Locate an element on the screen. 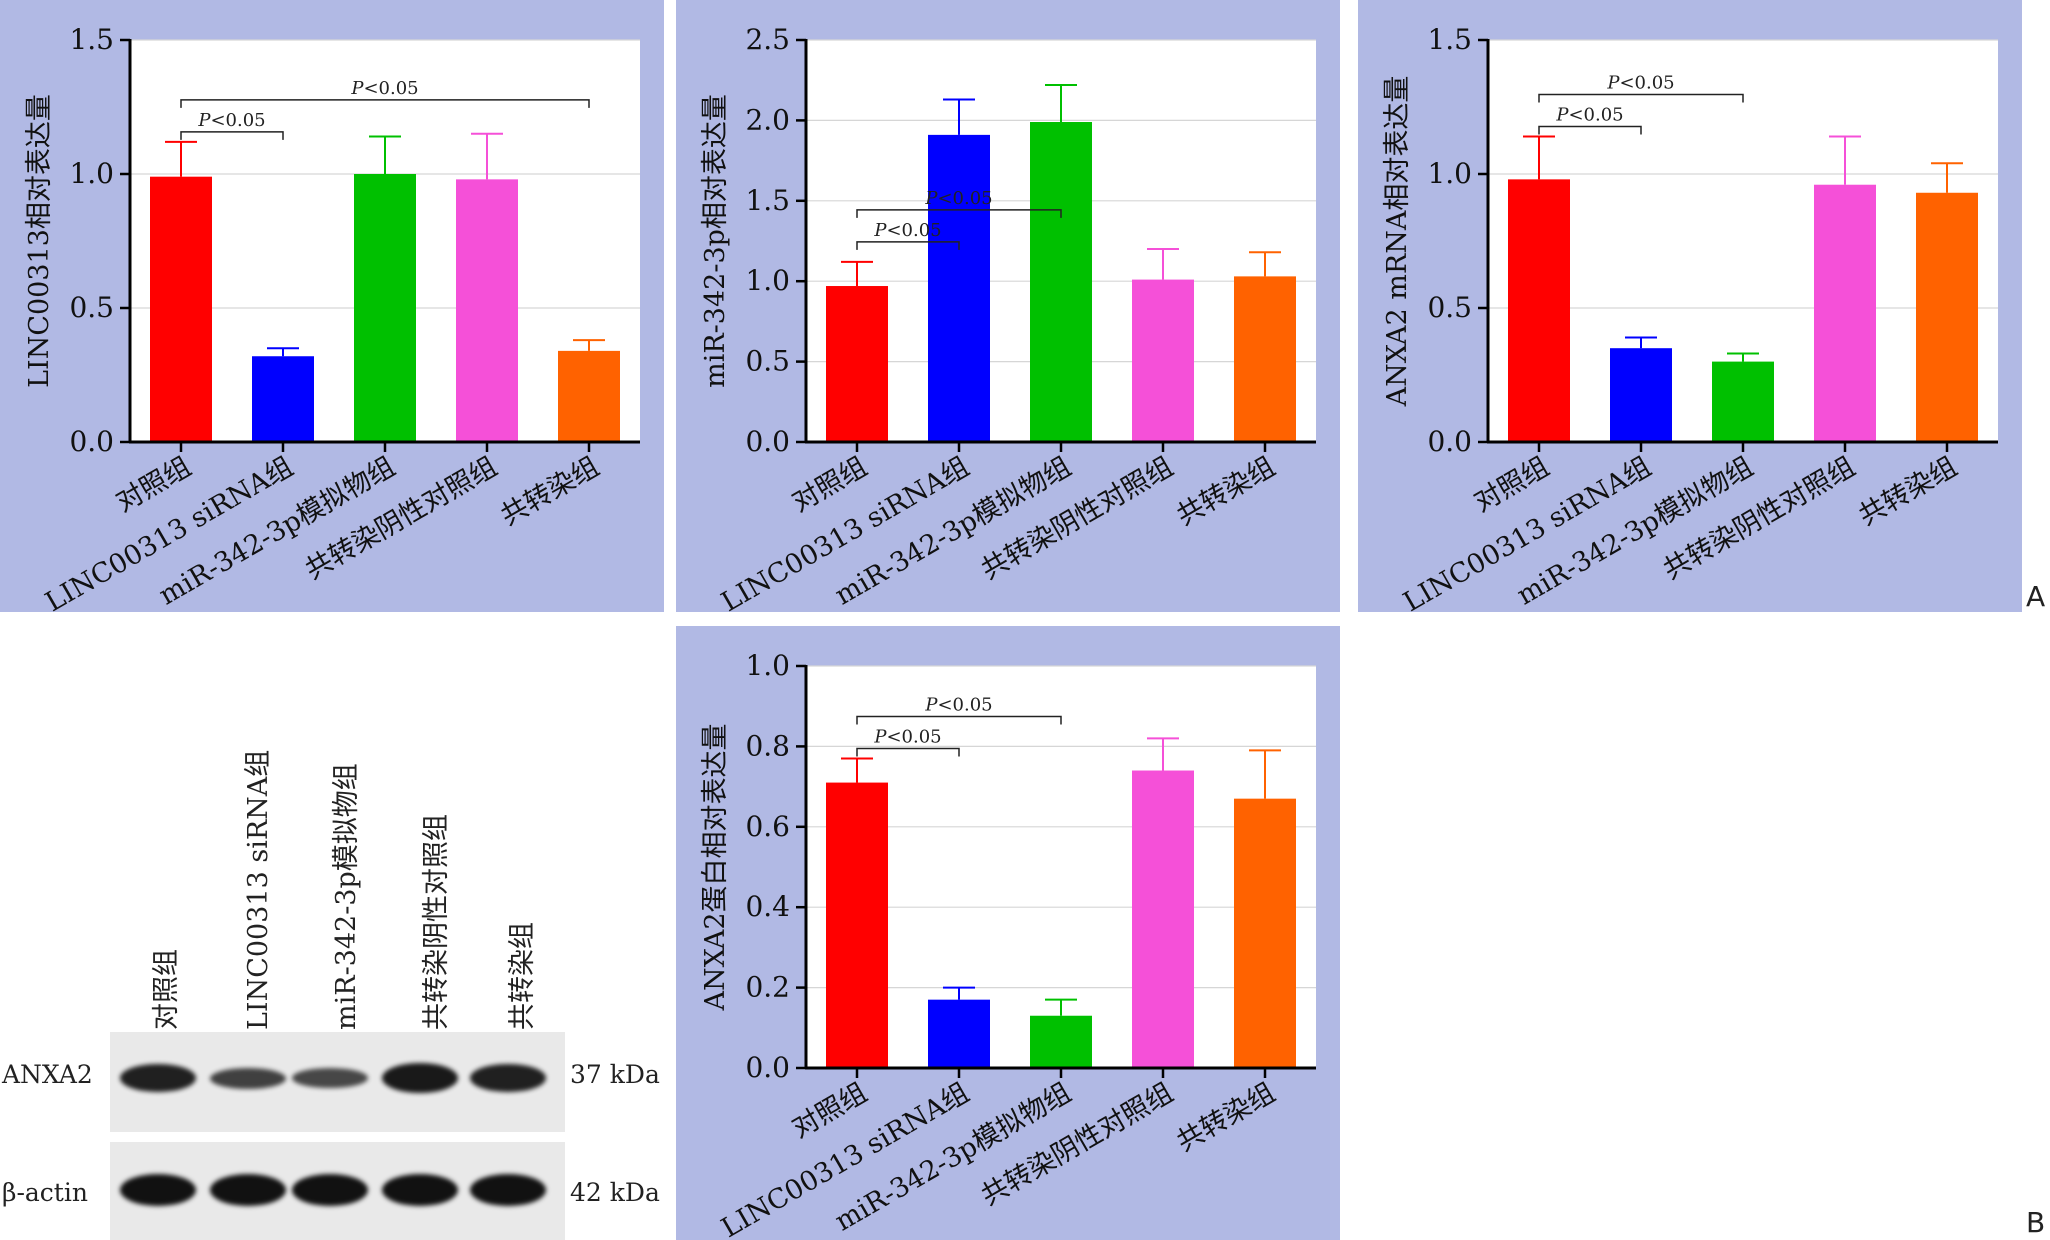 This screenshot has width=2050, height=1240. blot-protein-label: β-actin is located at coordinates (45, 1192).